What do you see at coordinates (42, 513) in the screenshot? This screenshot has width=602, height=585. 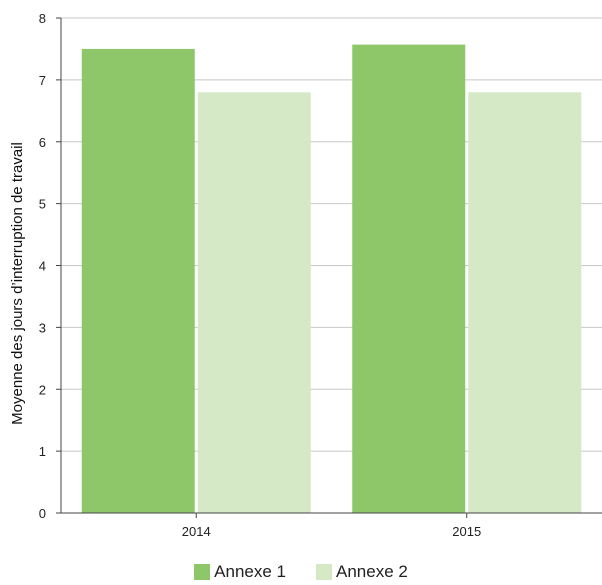 I see `y-tick-label-0: 0` at bounding box center [42, 513].